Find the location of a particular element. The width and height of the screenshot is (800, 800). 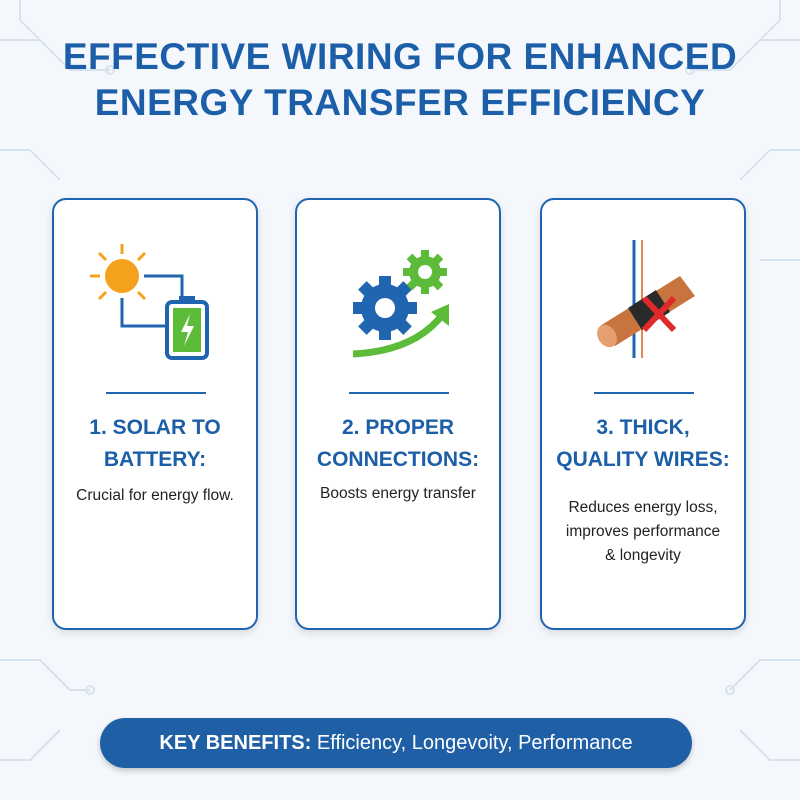

card-heading: 1. SOLAR TO BATTERY: is located at coordinates (155, 444).